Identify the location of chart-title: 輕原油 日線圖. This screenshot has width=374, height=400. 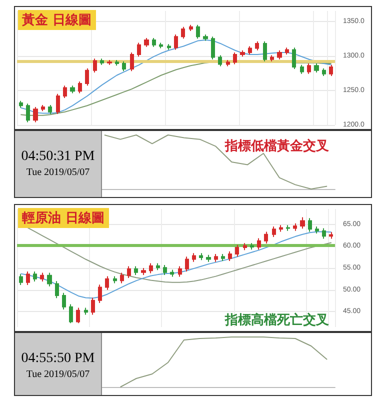
(63, 218).